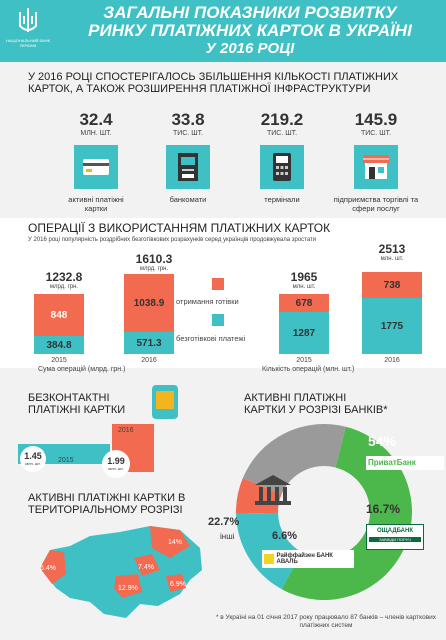 This screenshot has height=640, width=446. What do you see at coordinates (392, 326) in the screenshot?
I see `bar-cashless-value: 1775` at bounding box center [392, 326].